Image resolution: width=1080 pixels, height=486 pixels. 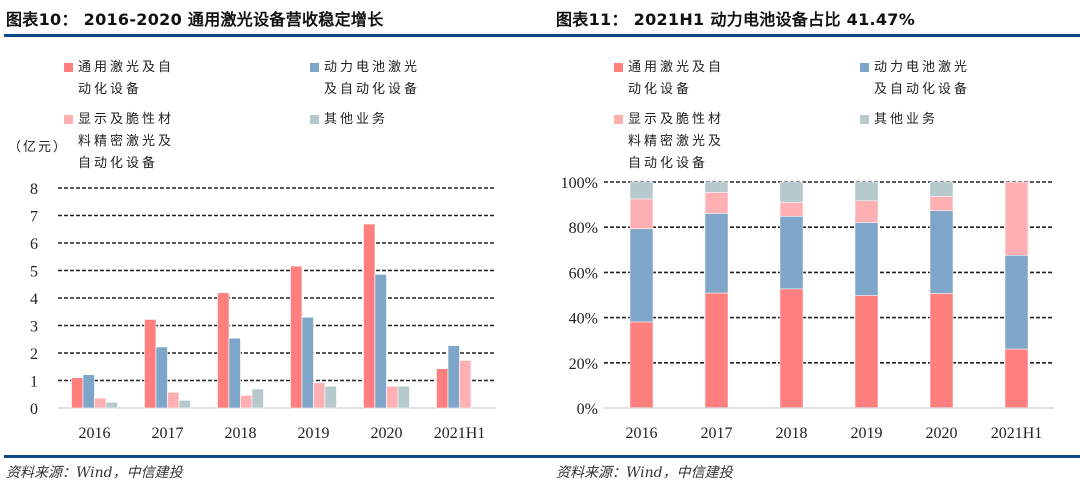 What do you see at coordinates (716, 253) in the screenshot?
I see `stack-seg-2-2017` at bounding box center [716, 253].